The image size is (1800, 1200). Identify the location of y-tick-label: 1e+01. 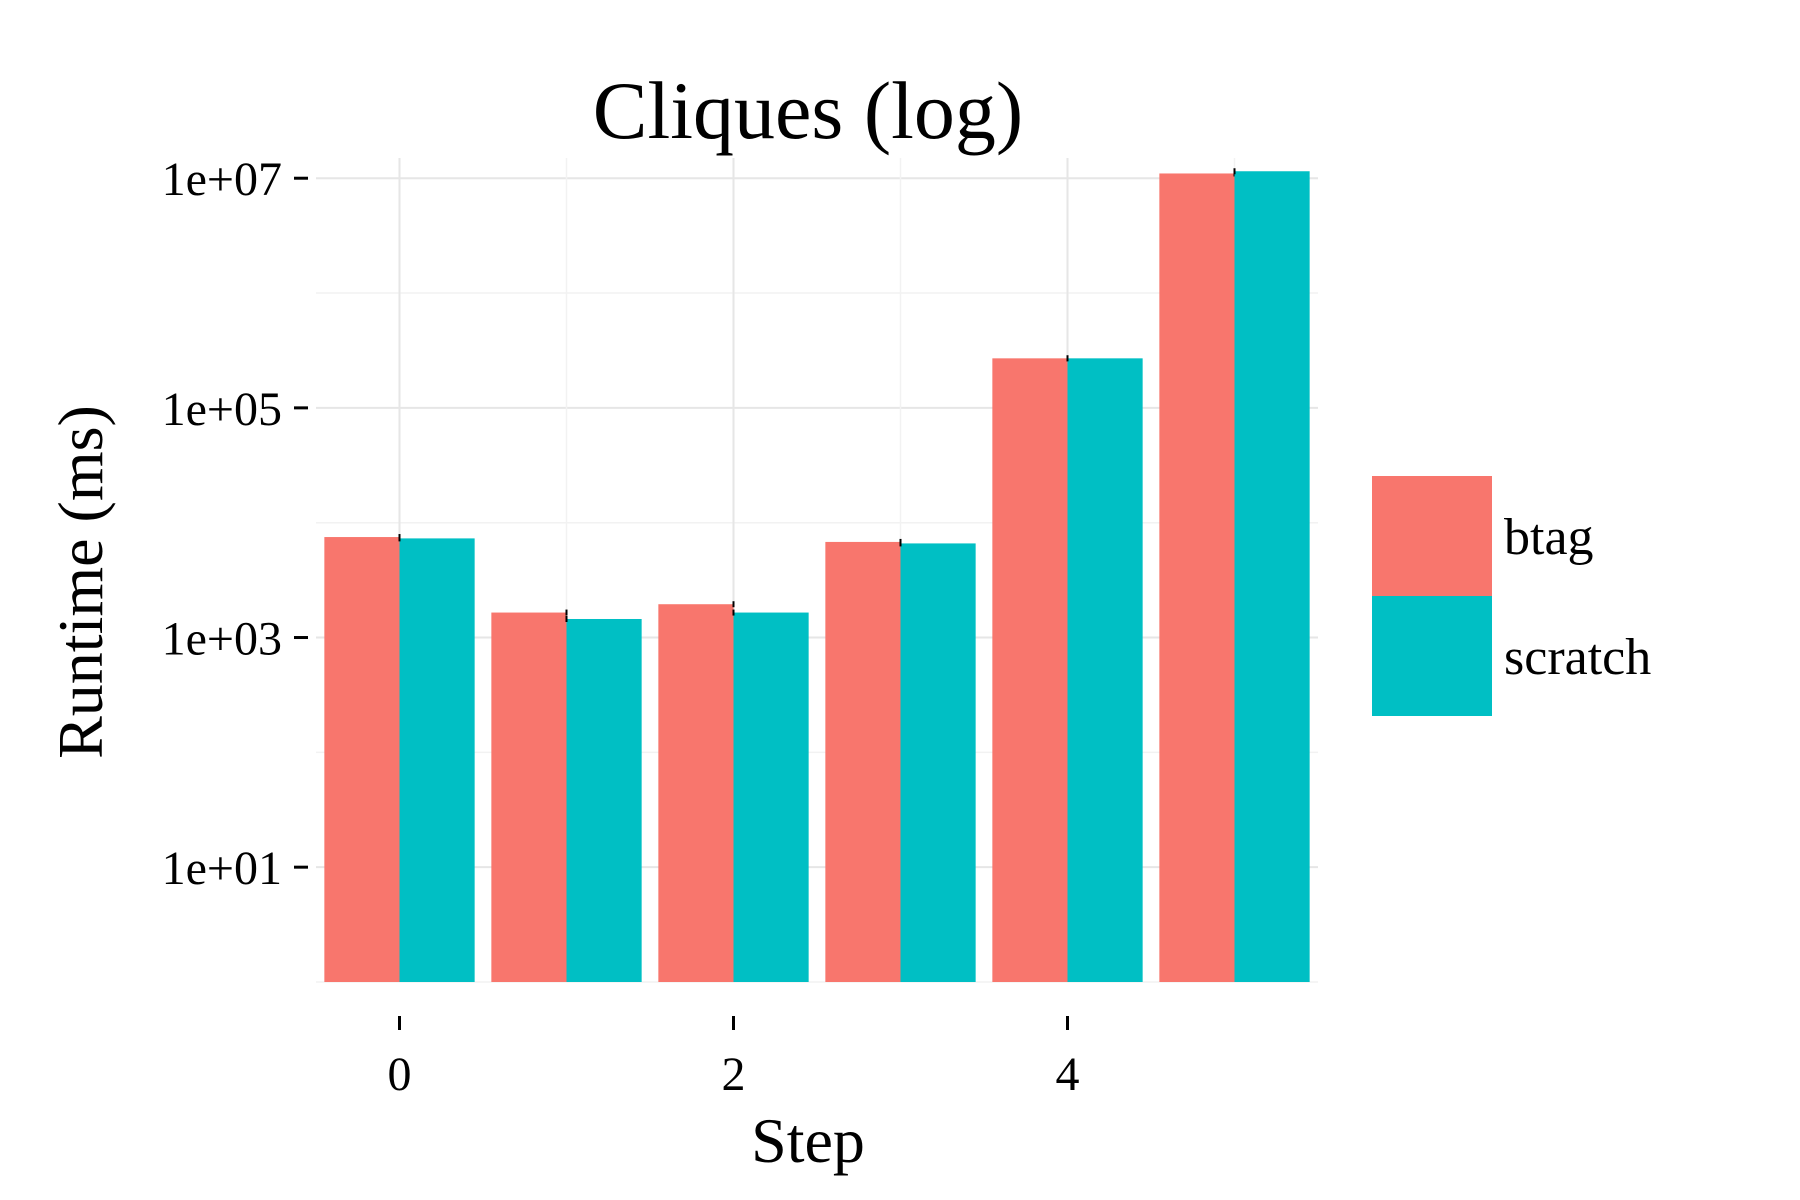
(222, 868).